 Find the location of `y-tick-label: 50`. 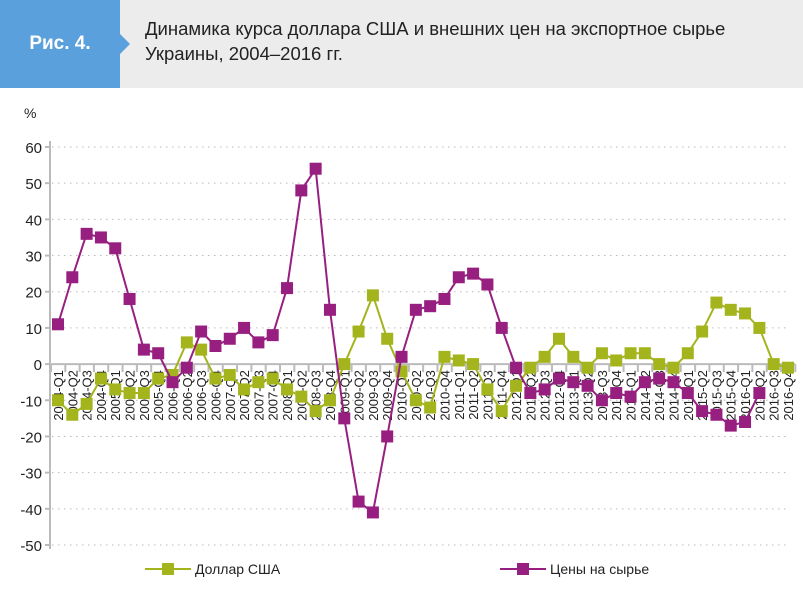

y-tick-label: 50 is located at coordinates (33, 184).